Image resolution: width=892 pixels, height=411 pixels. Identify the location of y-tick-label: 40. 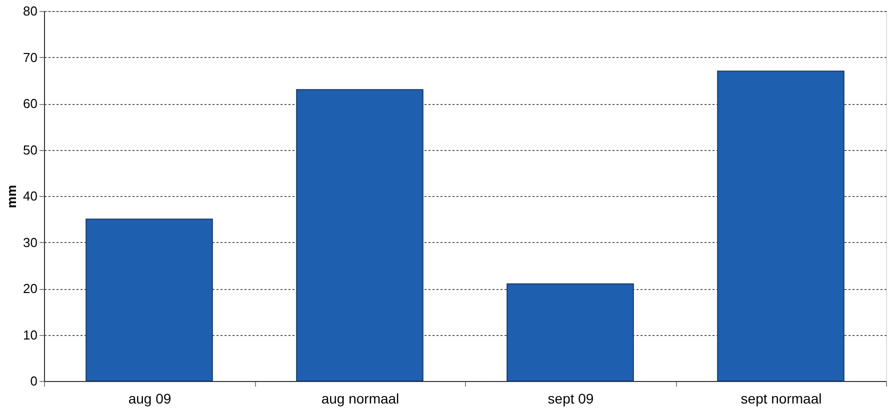
(30, 196).